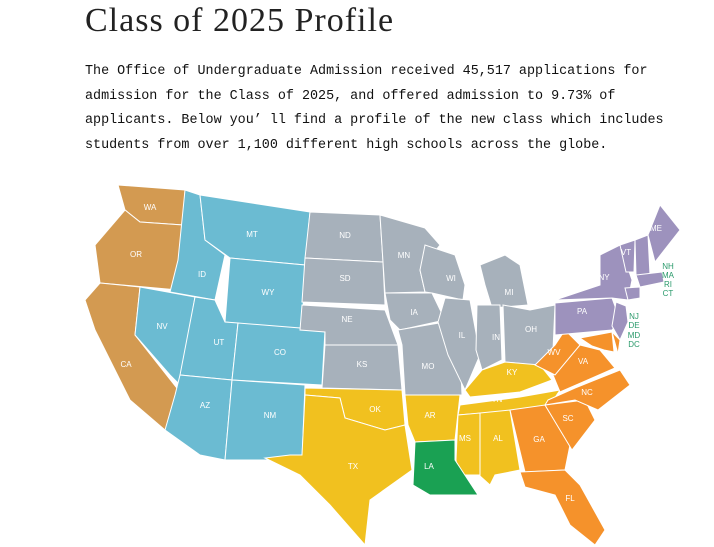 Image resolution: width=714 pixels, height=547 pixels. What do you see at coordinates (162, 326) in the screenshot?
I see `state-label: NV` at bounding box center [162, 326].